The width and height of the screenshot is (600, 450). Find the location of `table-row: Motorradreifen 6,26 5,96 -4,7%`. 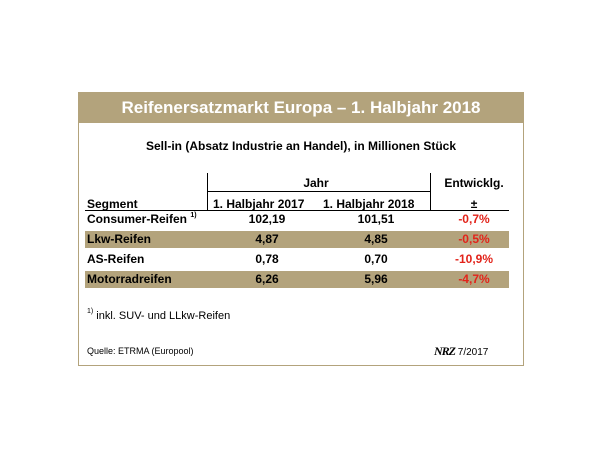

table-row: Motorradreifen 6,26 5,96 -4,7% is located at coordinates (297, 279).